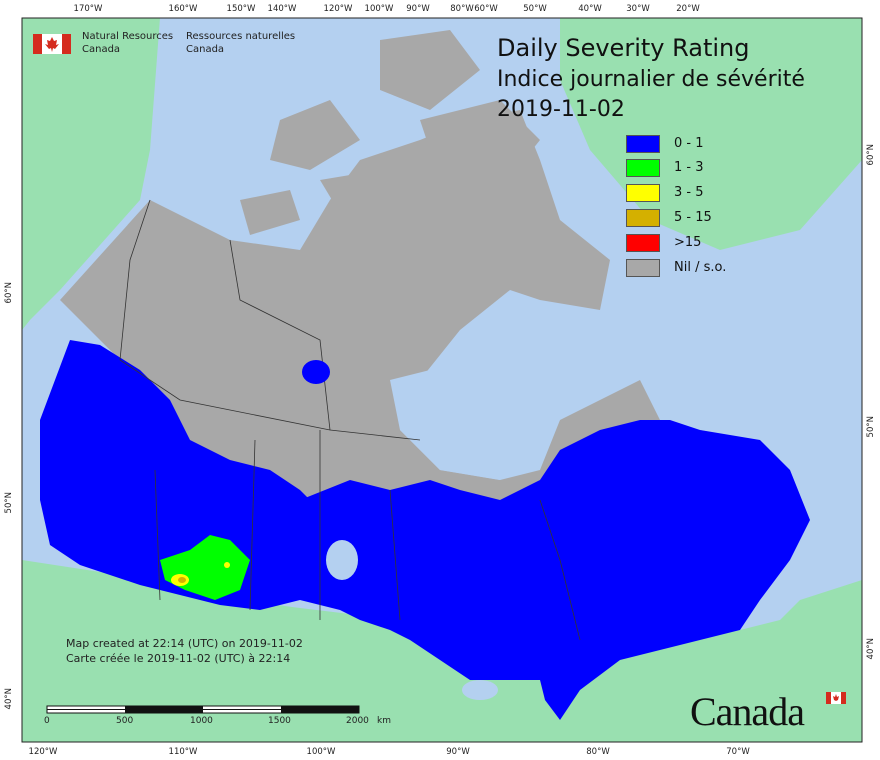 The width and height of the screenshot is (880, 760). I want to click on graticule-label: 30°W, so click(638, 9).